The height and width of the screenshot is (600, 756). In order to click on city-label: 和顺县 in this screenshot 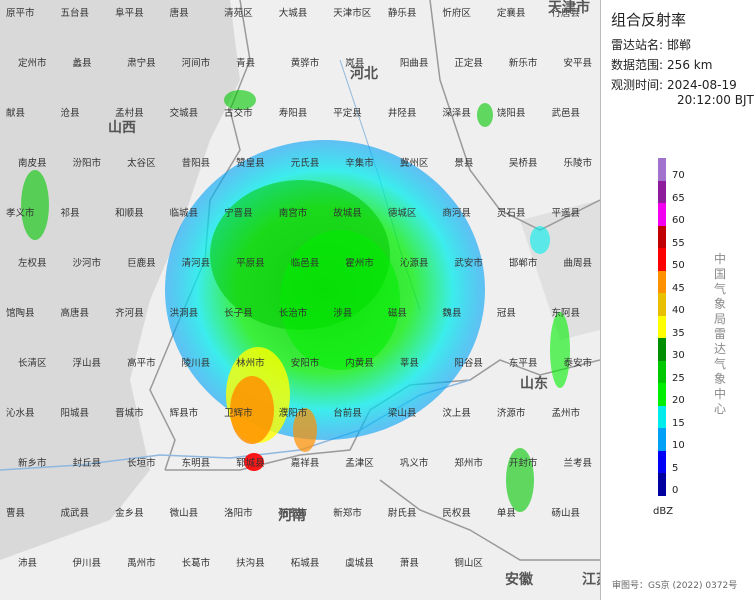, I will do `click(129, 213)`.